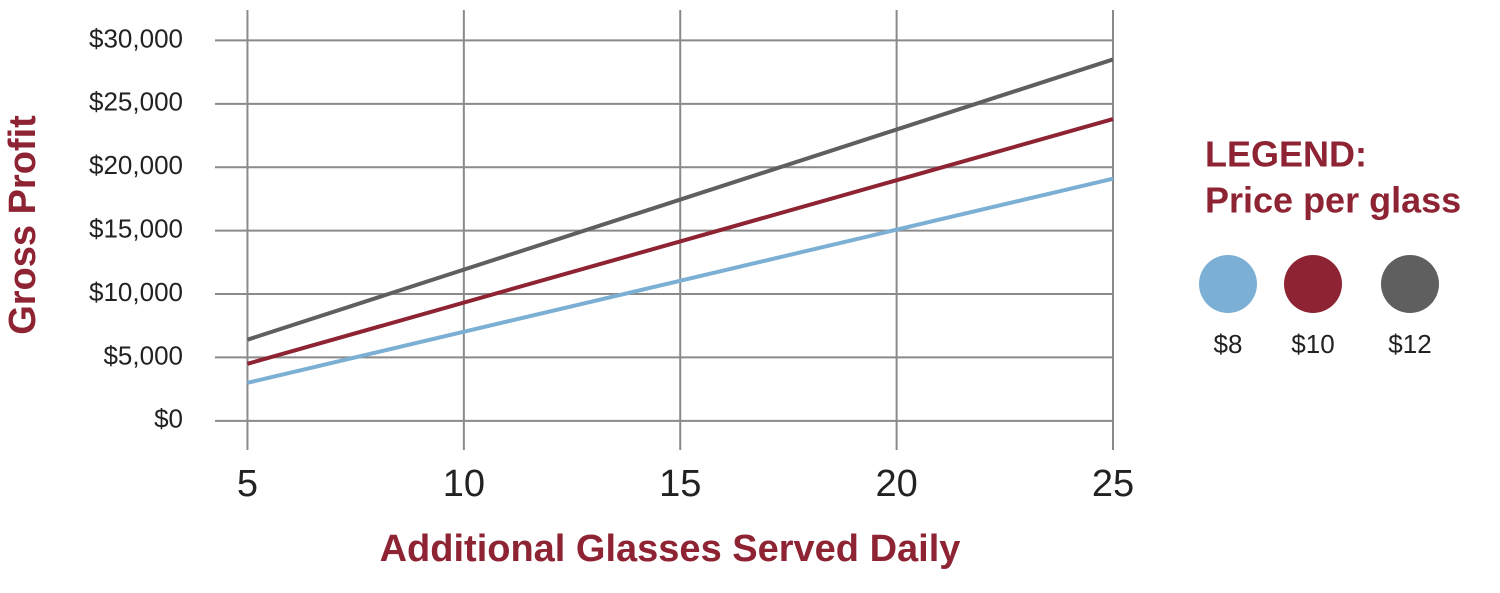 The image size is (1500, 593). What do you see at coordinates (136, 292) in the screenshot?
I see `y-tick-label: $10,000` at bounding box center [136, 292].